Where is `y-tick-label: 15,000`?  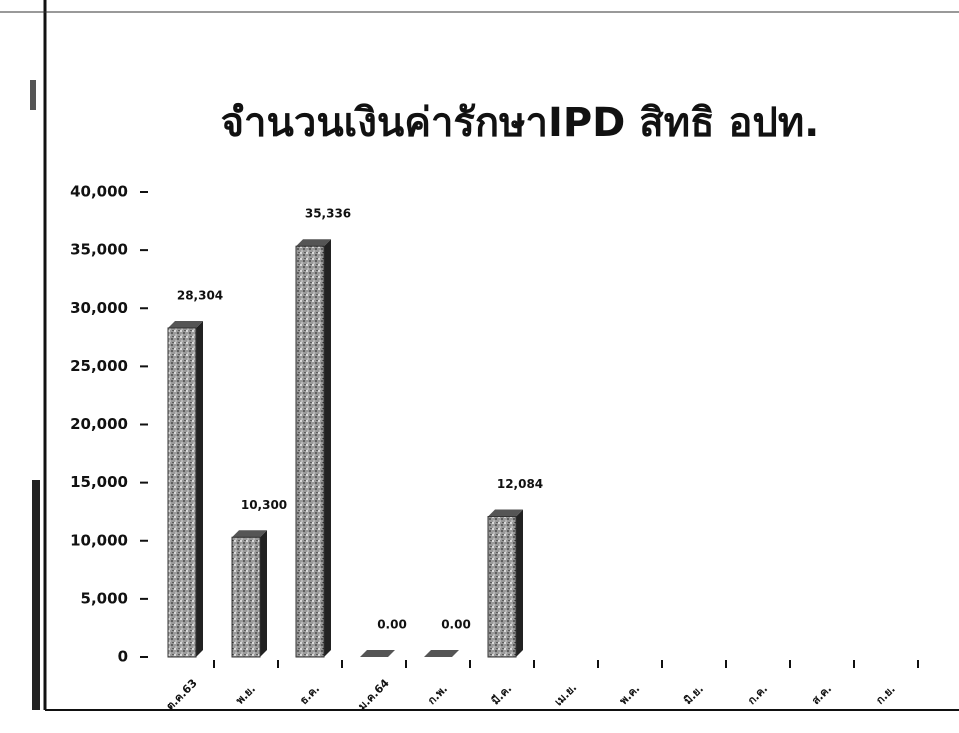 y-tick-label: 15,000 is located at coordinates (99, 482).